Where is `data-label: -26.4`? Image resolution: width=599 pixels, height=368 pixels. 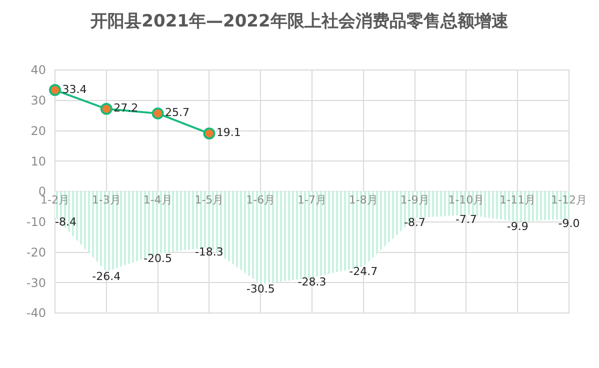
data-label: -26.4 is located at coordinates (106, 276).